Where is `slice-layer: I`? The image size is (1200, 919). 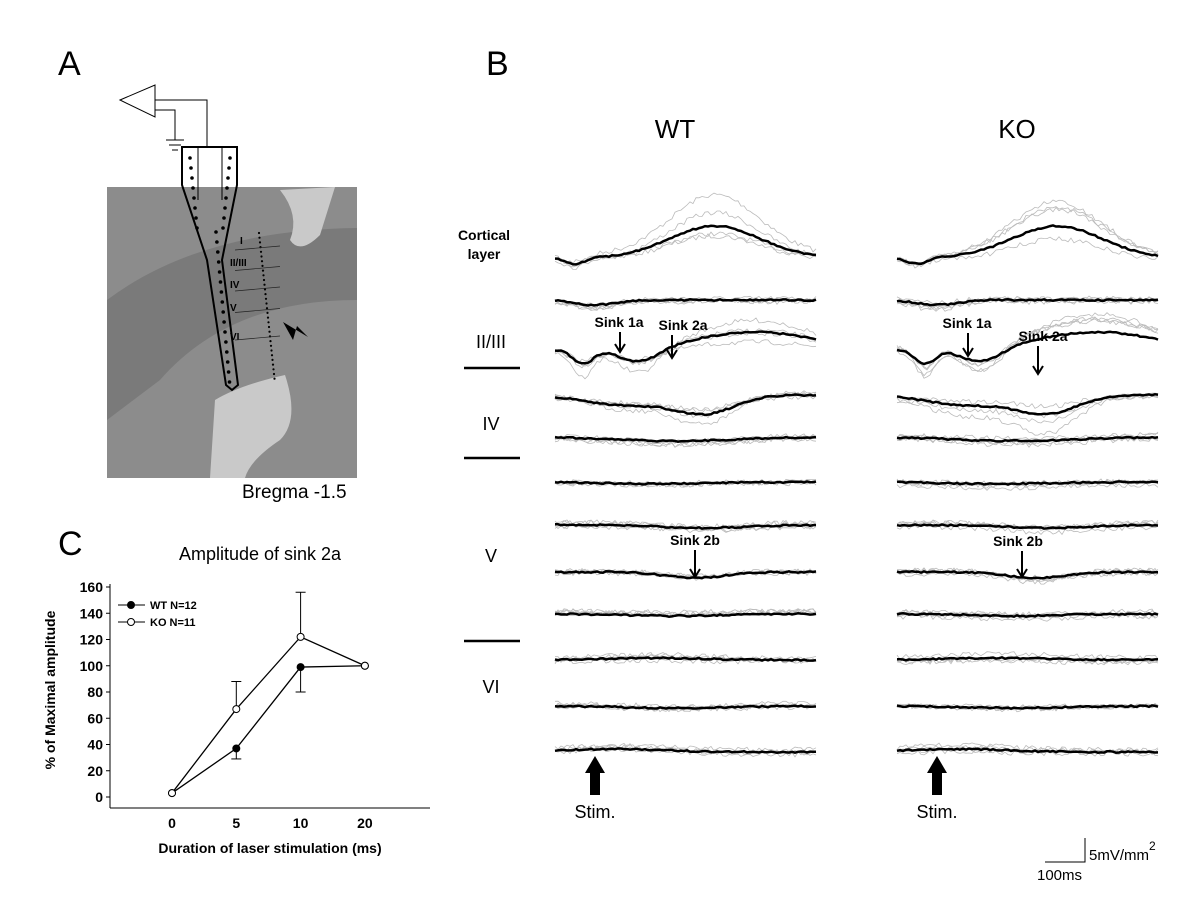 slice-layer: I is located at coordinates (241, 241).